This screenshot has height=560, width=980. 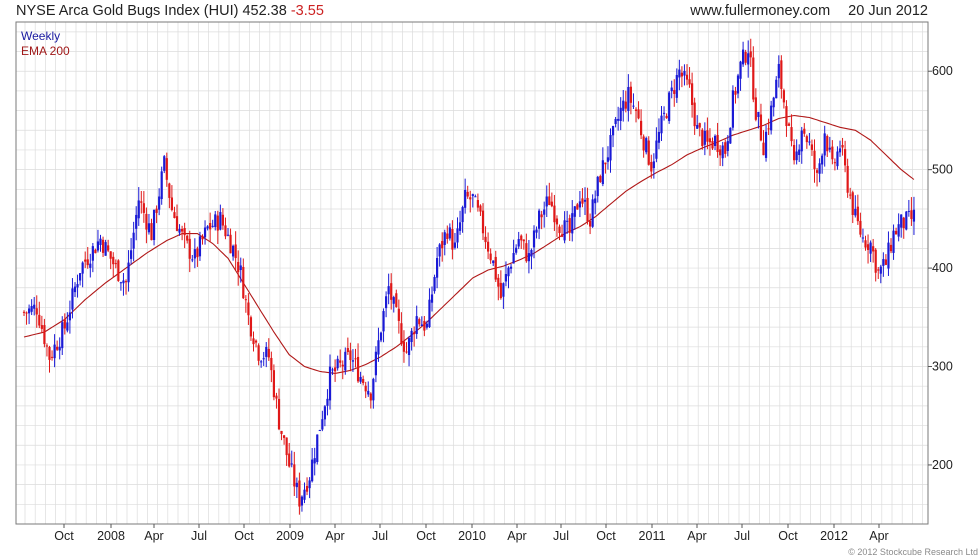 What do you see at coordinates (472, 536) in the screenshot?
I see `x-tick-label: 2010` at bounding box center [472, 536].